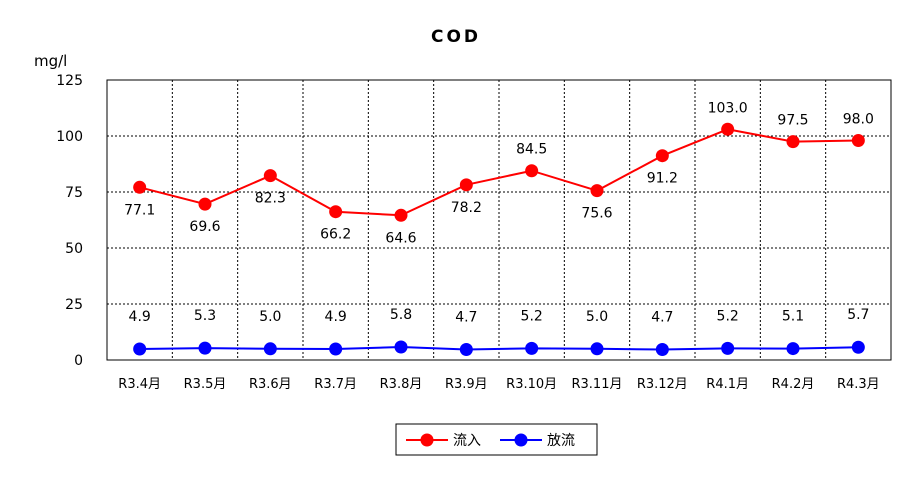  What do you see at coordinates (204, 227) in the screenshot?
I see `data-label-inflow: 69.6` at bounding box center [204, 227].